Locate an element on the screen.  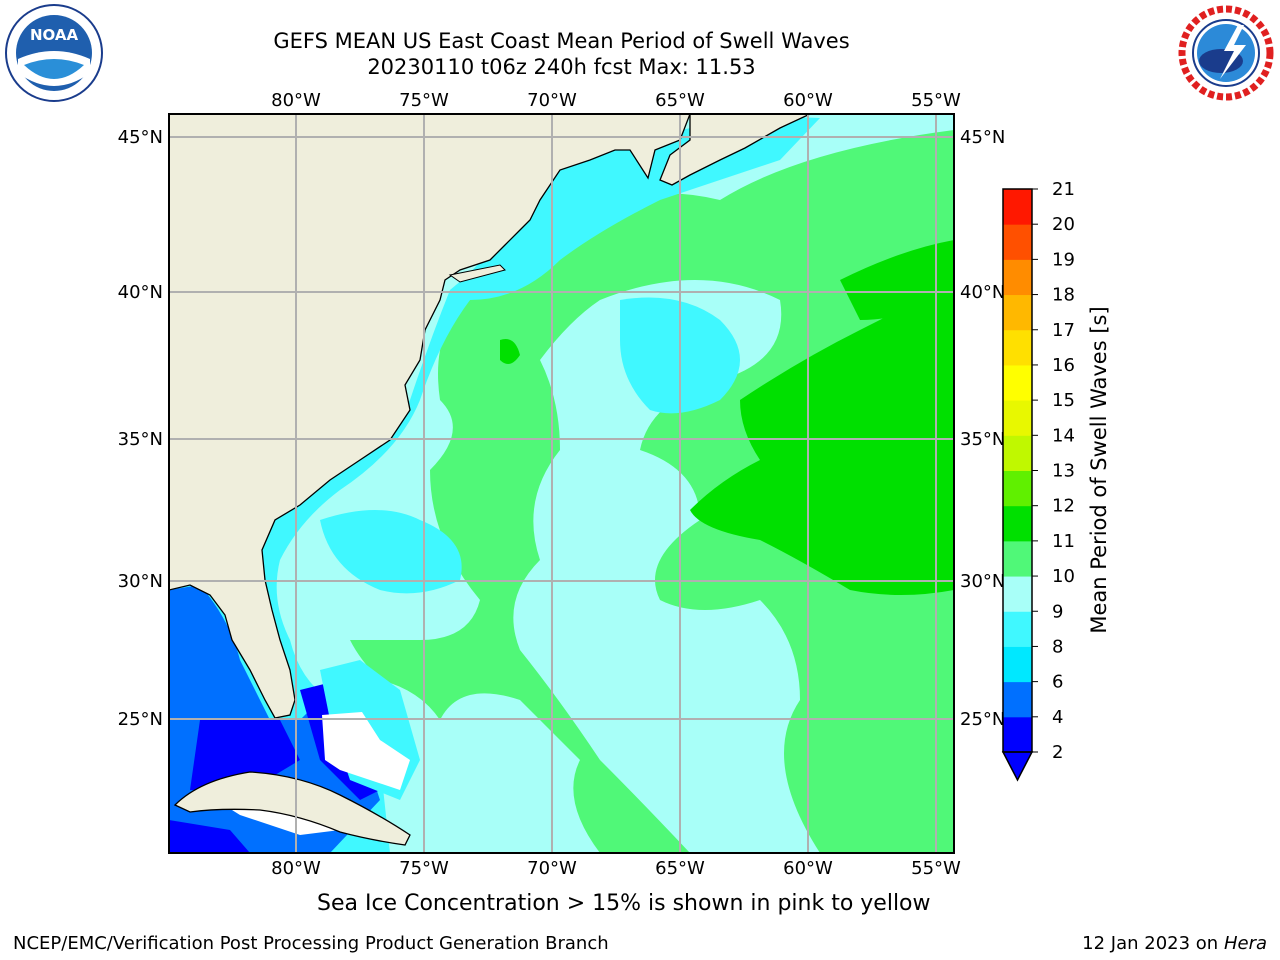
masked-region-bahamas-banks is located at coordinates (366, 751).